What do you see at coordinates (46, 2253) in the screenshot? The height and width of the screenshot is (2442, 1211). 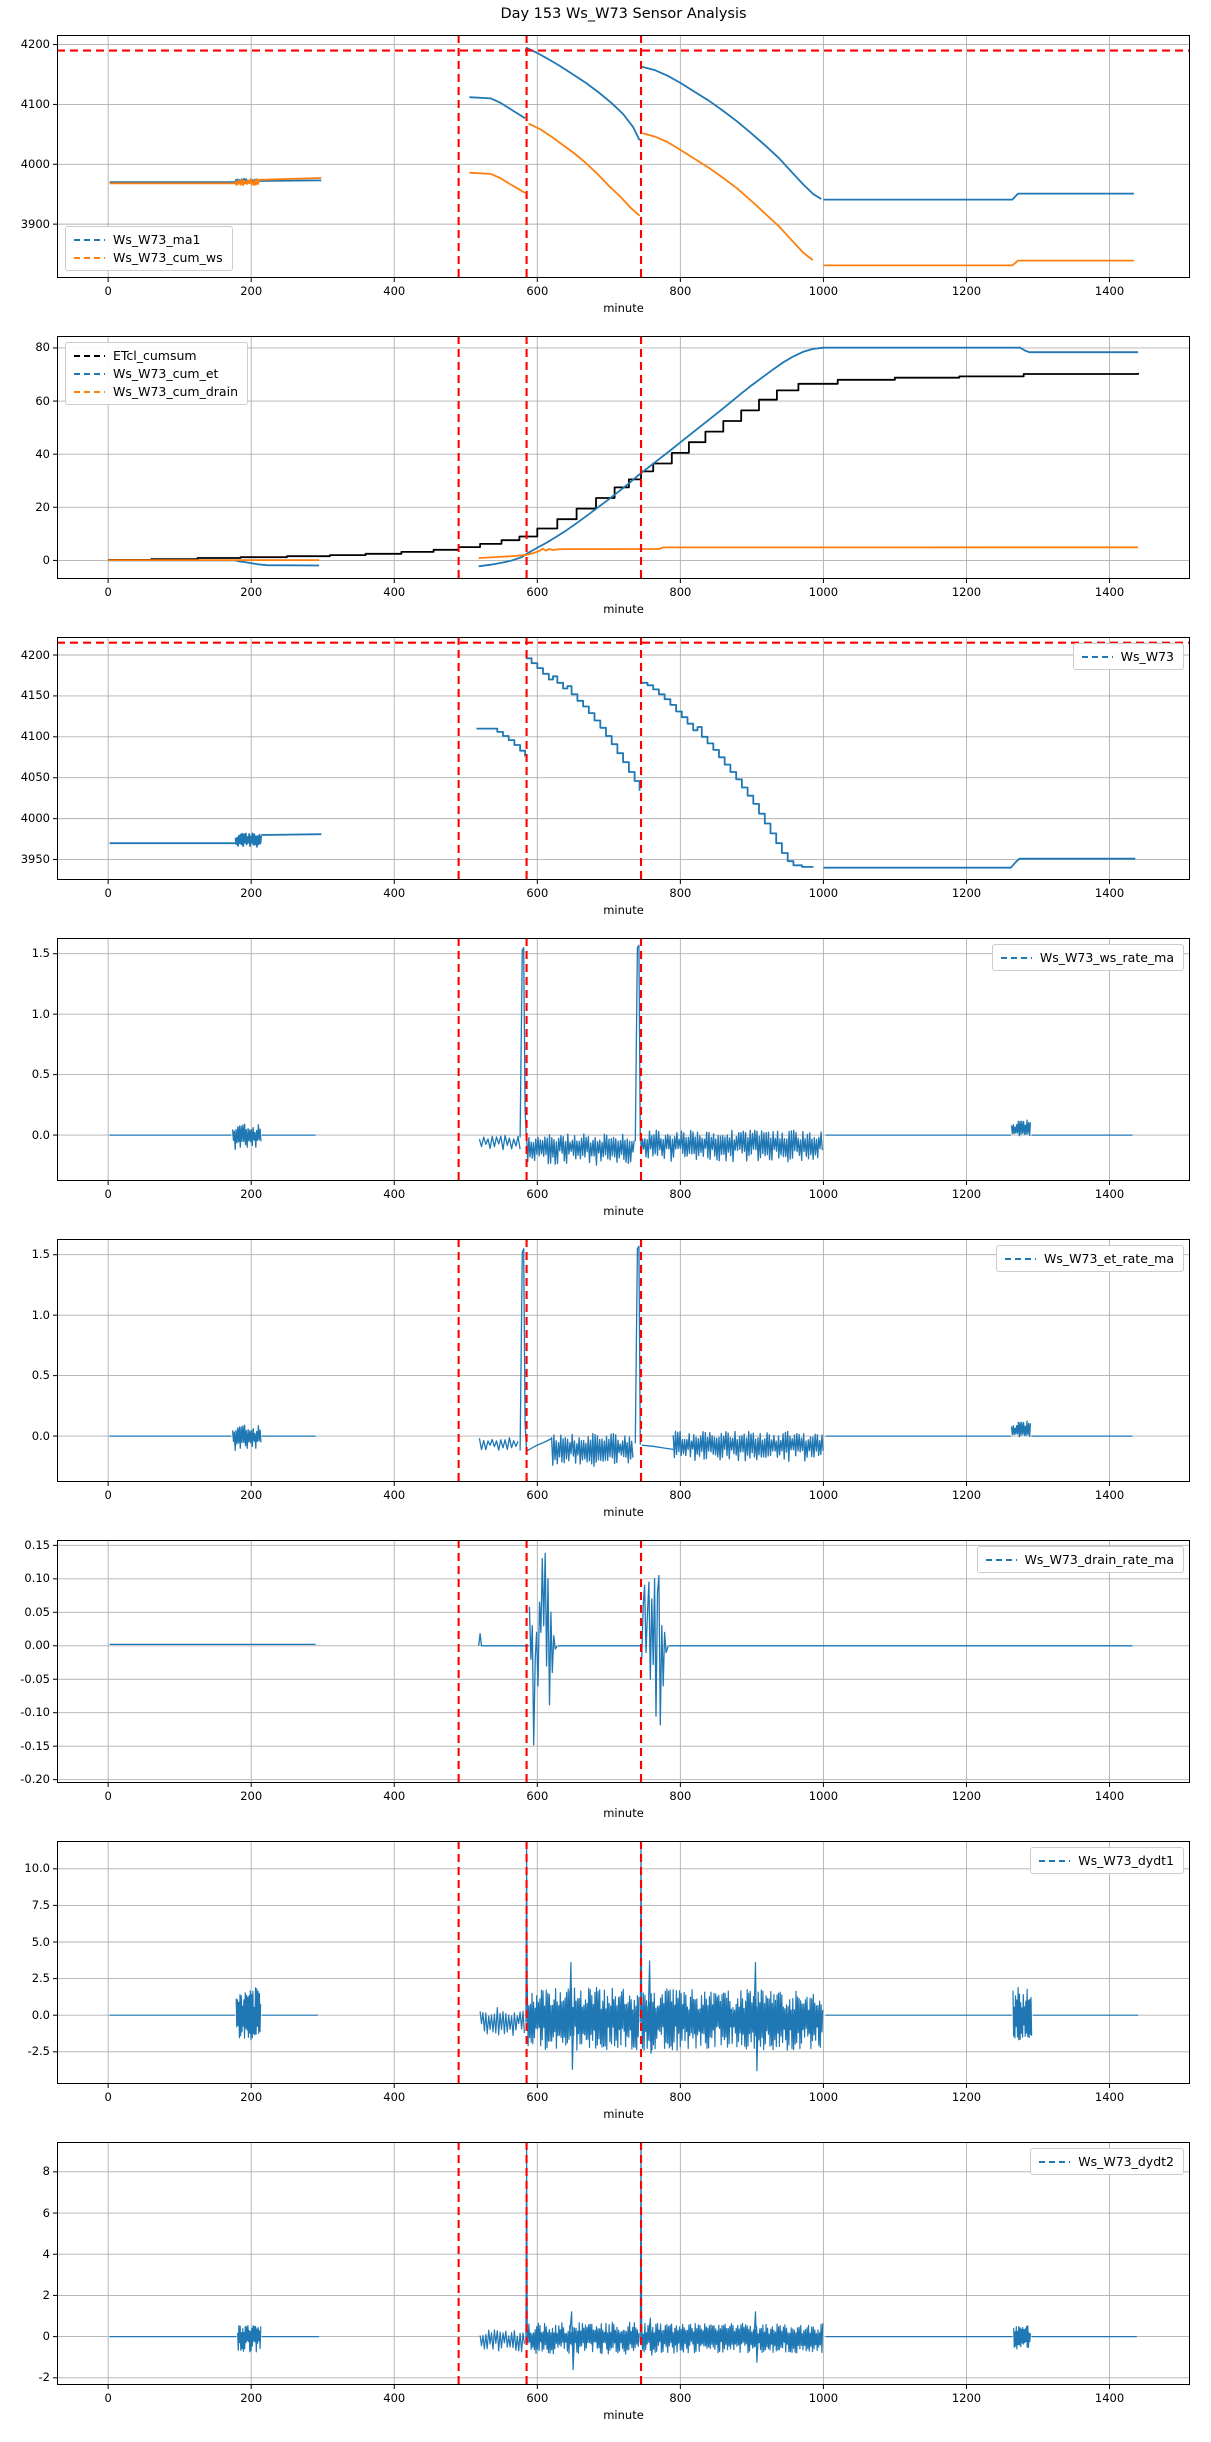 I see `y-axis-tick-label: 4` at bounding box center [46, 2253].